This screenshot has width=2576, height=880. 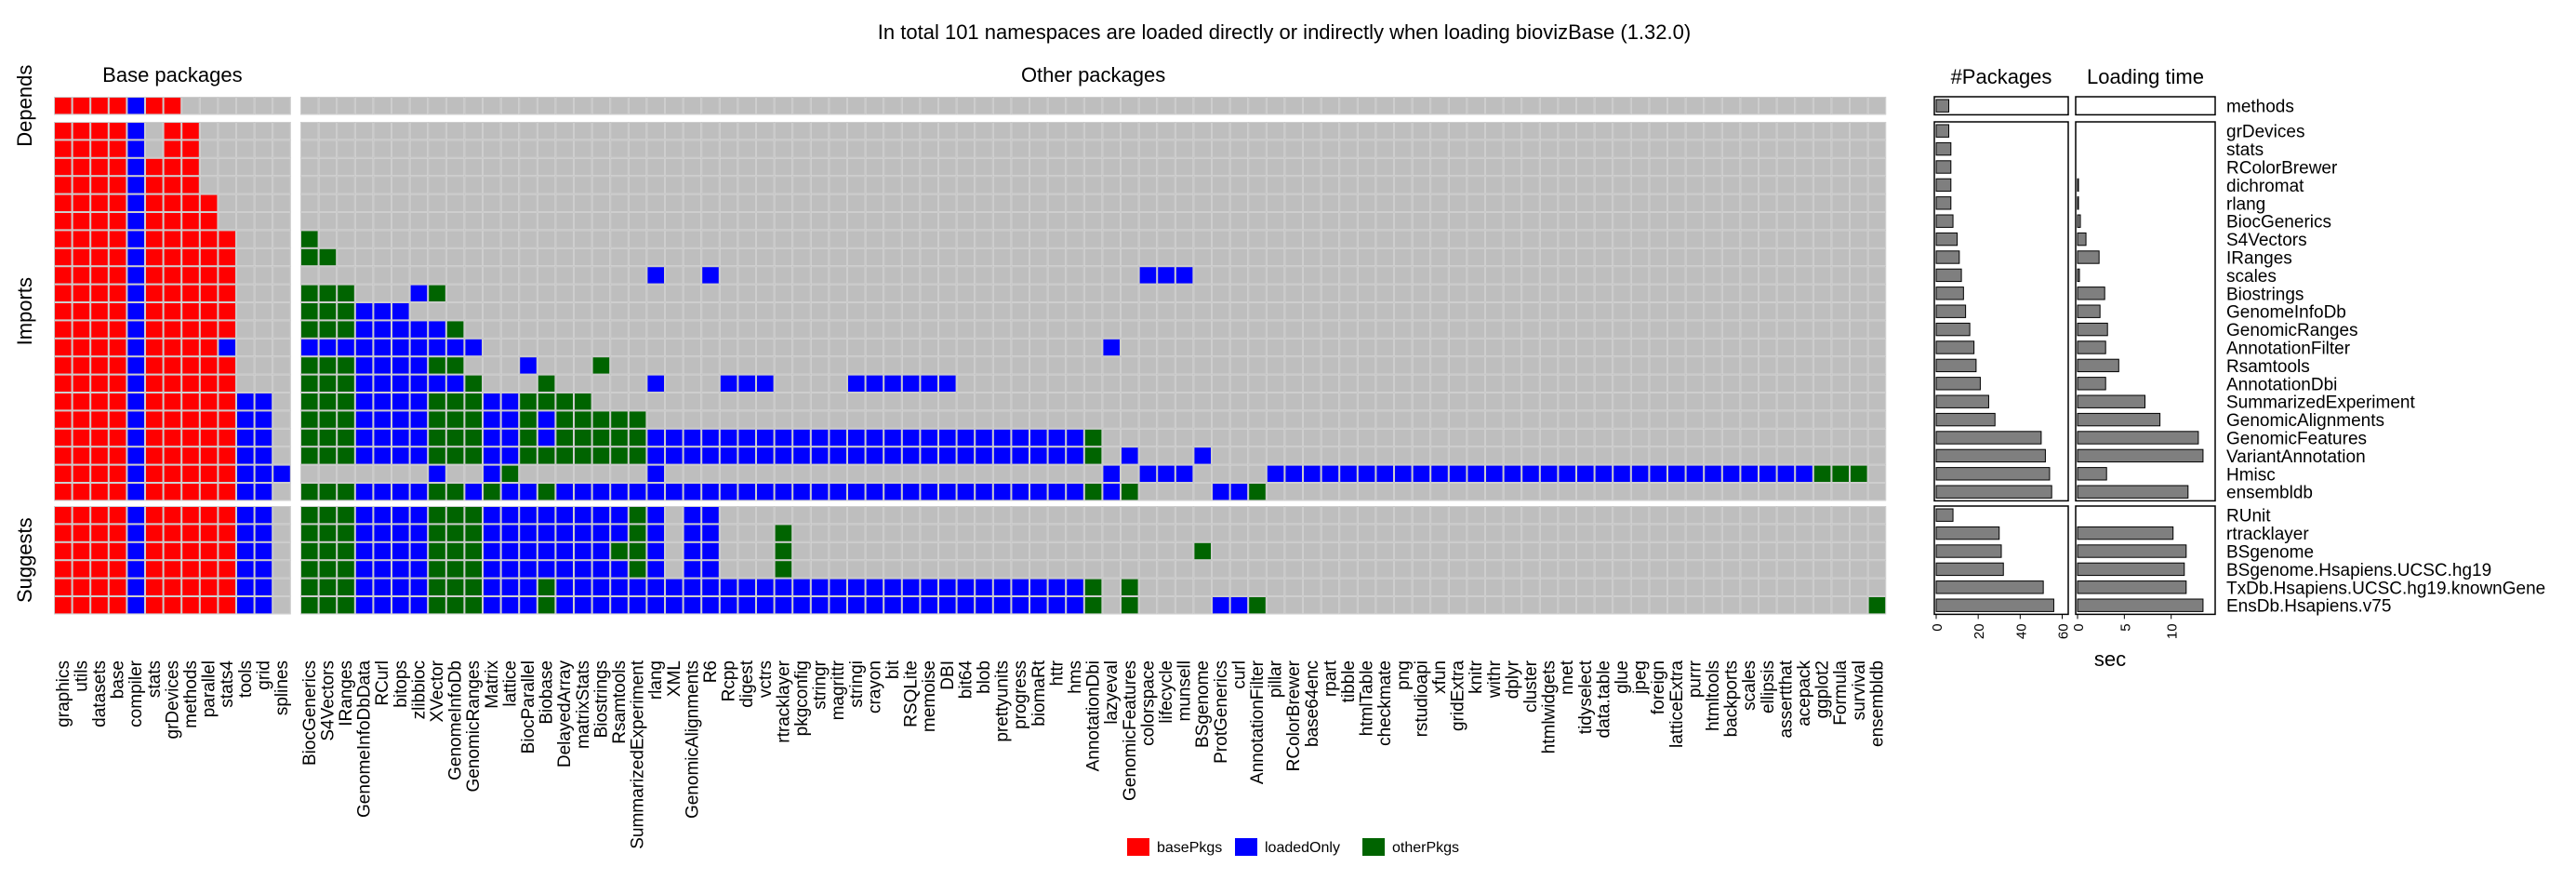 I want to click on column-tick-label: RCurl, so click(x=382, y=683).